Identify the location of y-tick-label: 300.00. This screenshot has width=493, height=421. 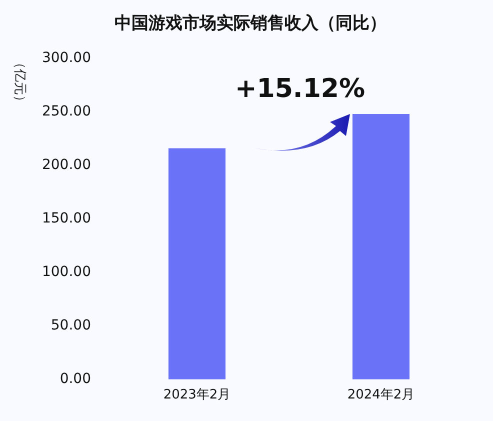
(66, 58).